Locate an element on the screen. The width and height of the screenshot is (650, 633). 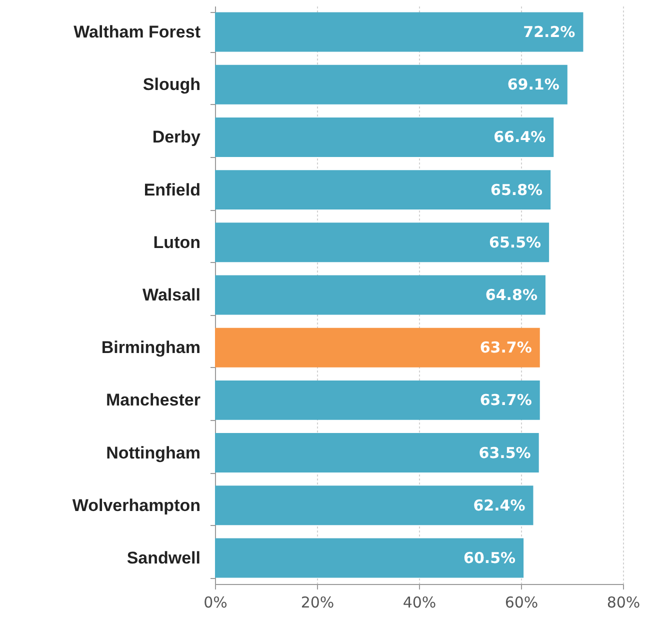
y-tick-label: Manchester is located at coordinates (153, 400).